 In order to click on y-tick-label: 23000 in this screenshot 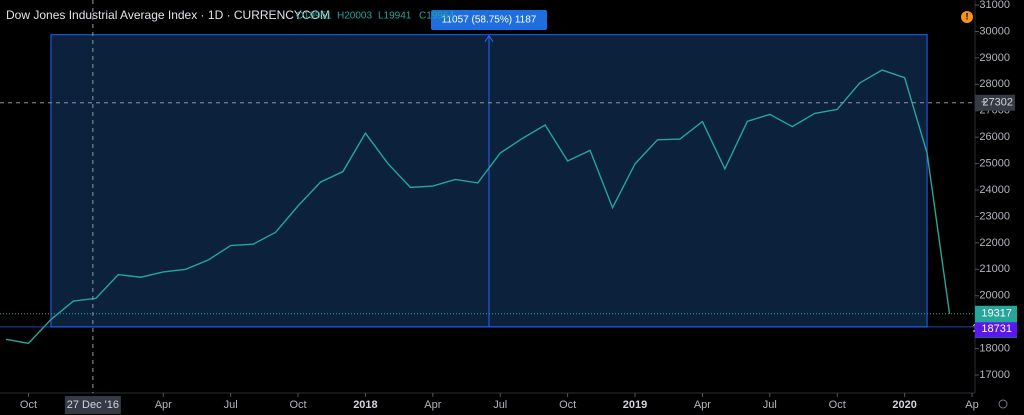, I will do `click(994, 216)`.